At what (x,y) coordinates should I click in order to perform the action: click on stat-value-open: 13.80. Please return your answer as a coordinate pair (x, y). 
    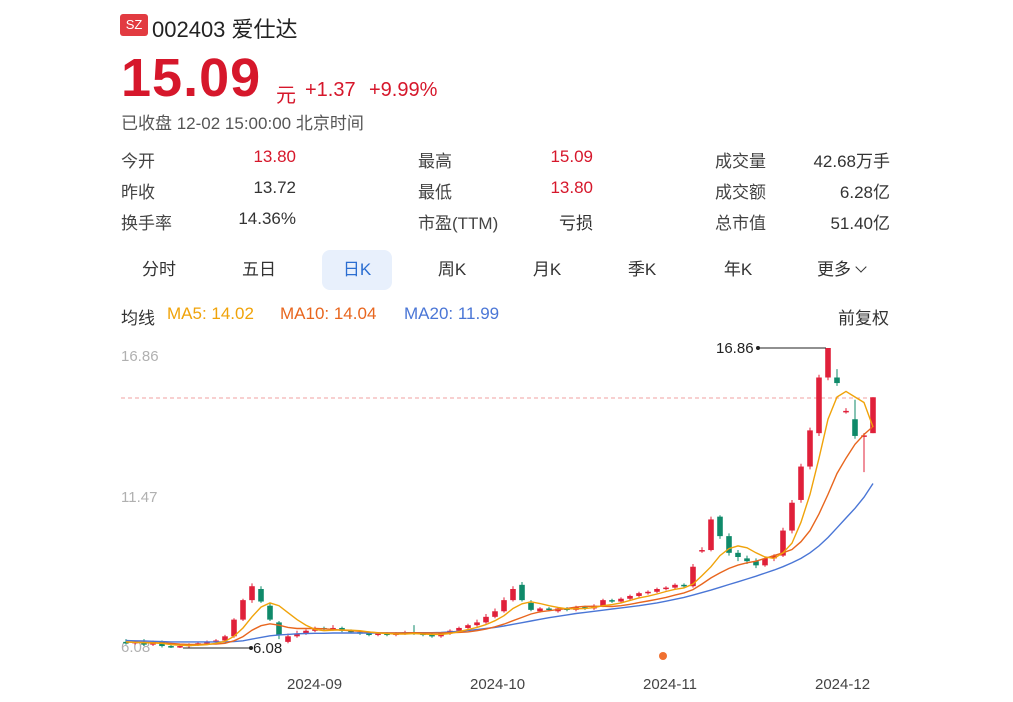
    Looking at the image, I should click on (274, 156).